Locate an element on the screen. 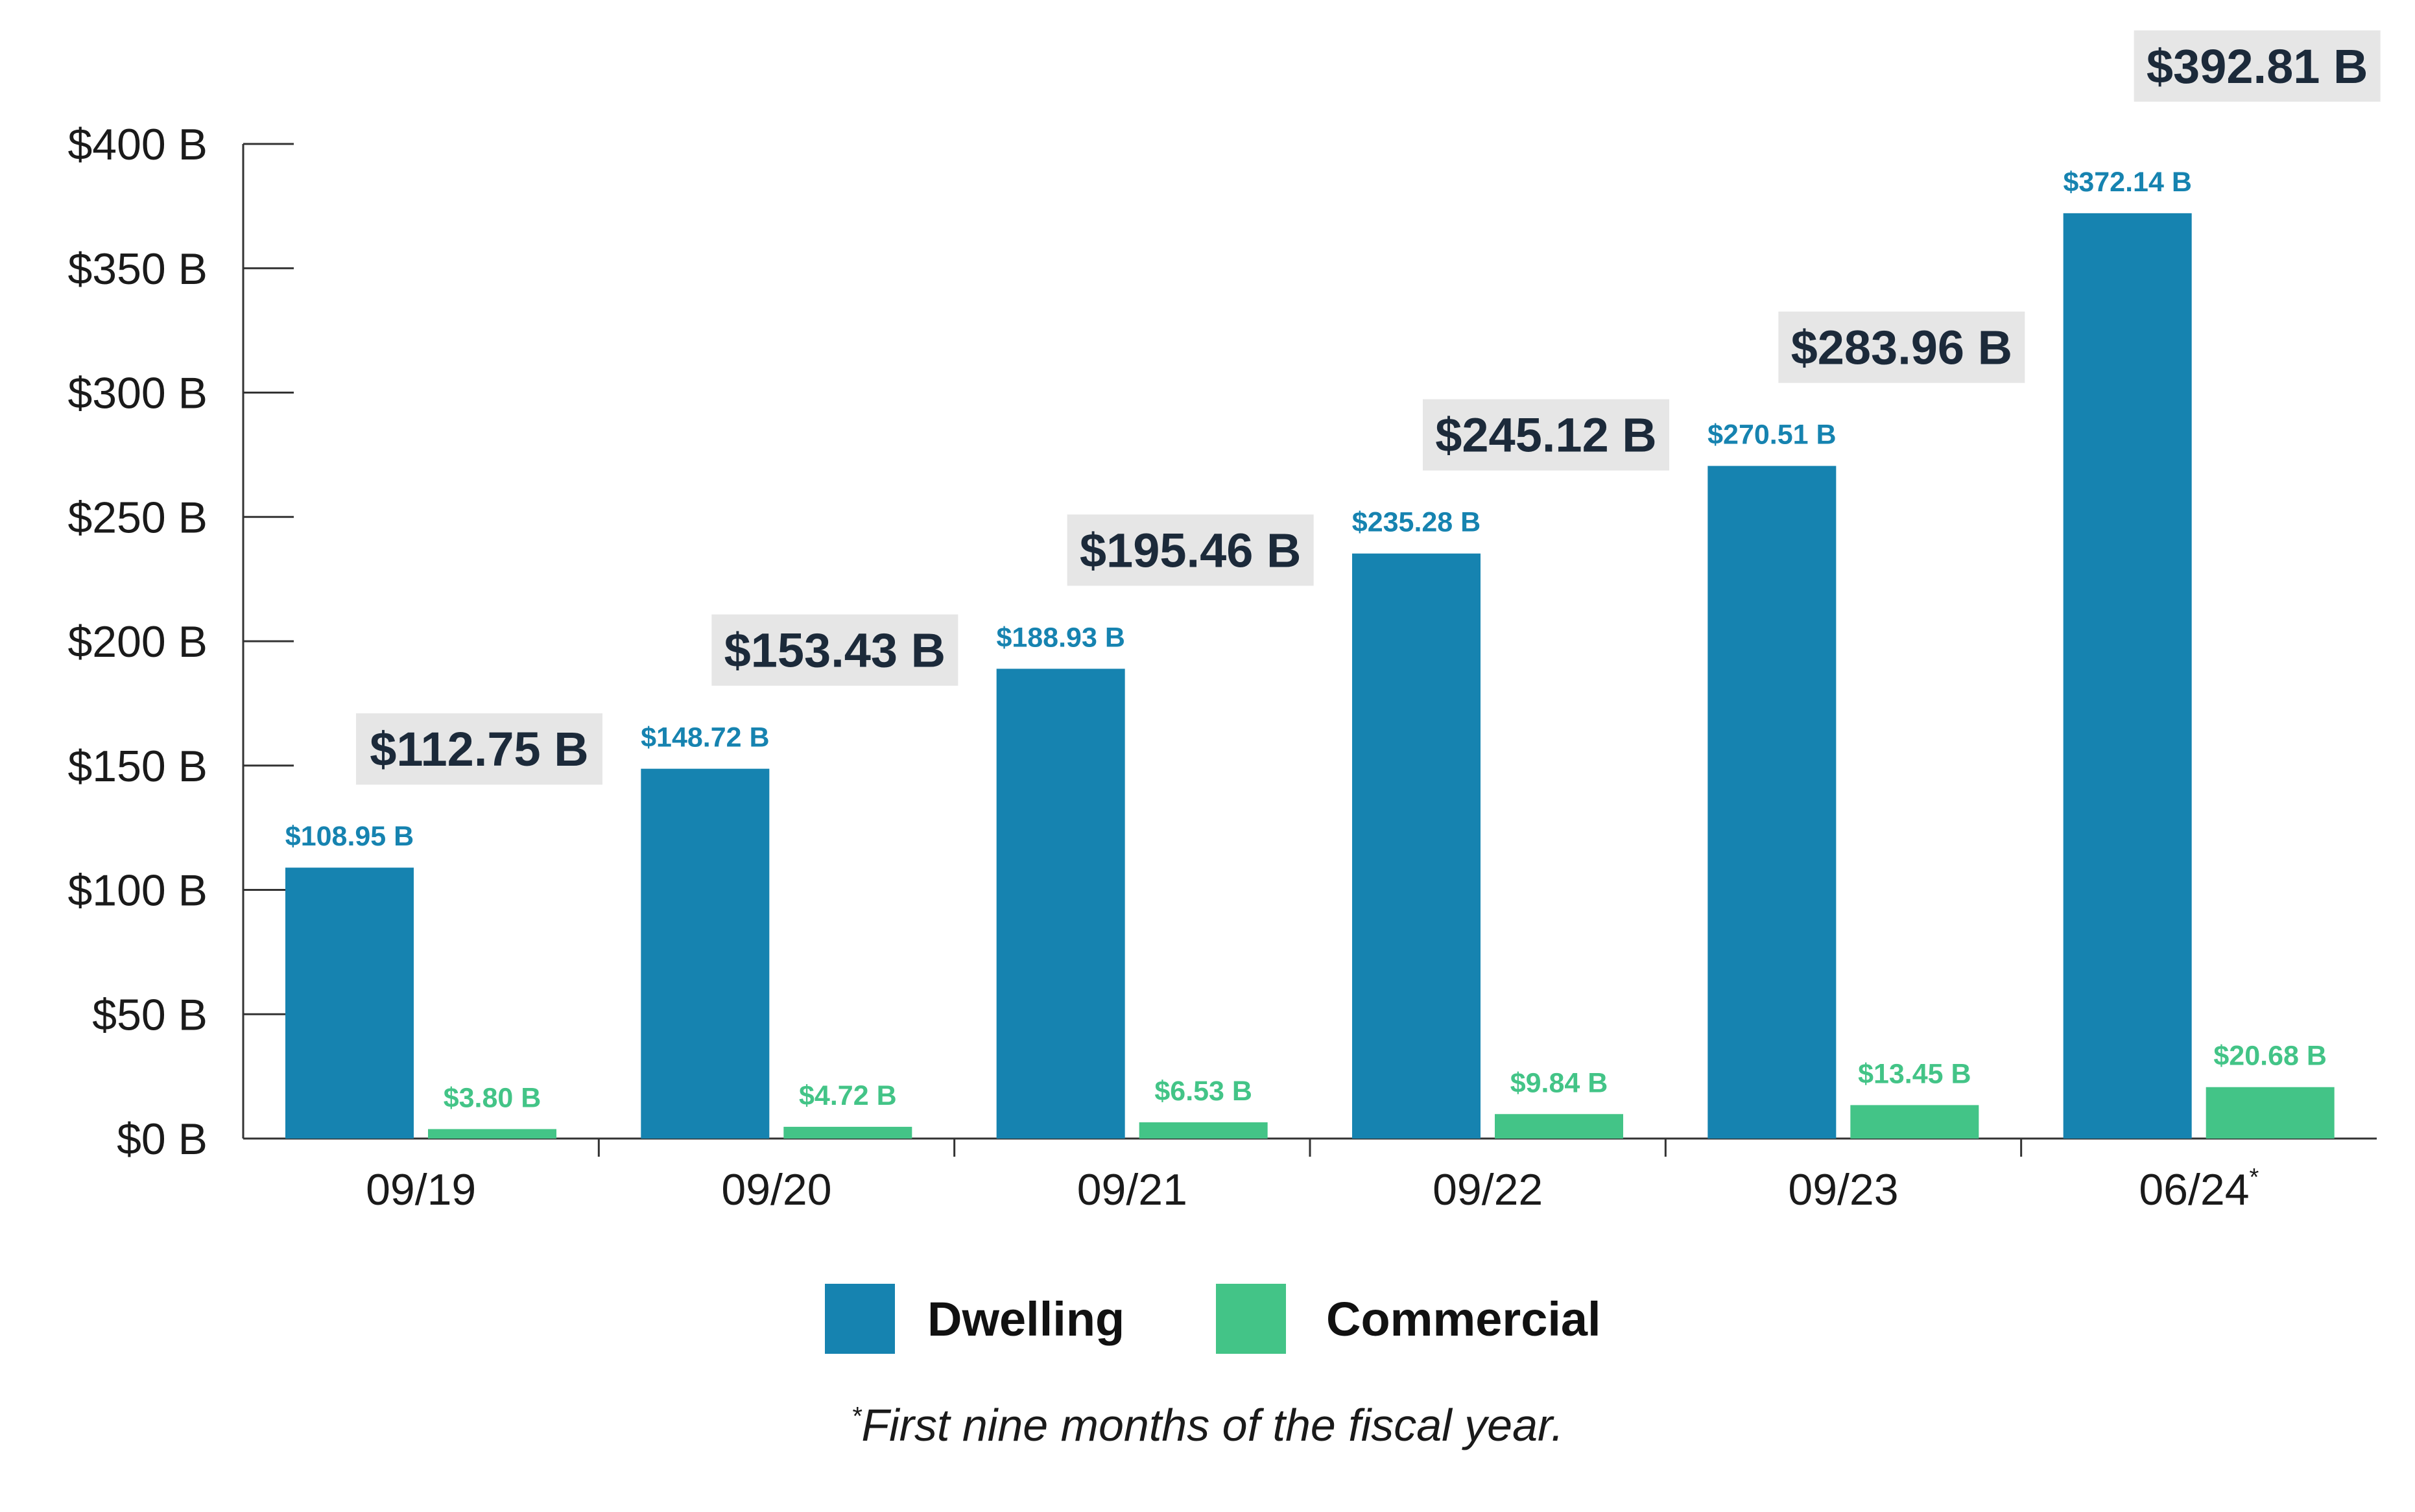  legend-label-commercial: Commercial is located at coordinates (1464, 1319).